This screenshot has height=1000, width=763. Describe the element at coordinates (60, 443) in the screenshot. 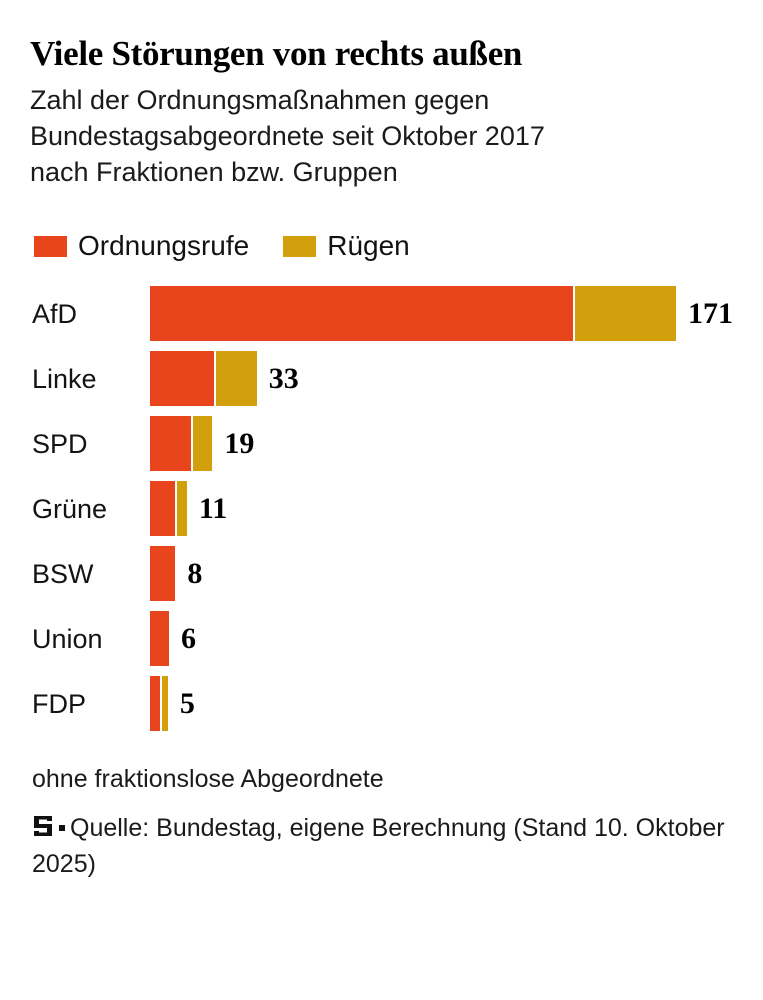

I see `bar-category-label: SPD` at that location.